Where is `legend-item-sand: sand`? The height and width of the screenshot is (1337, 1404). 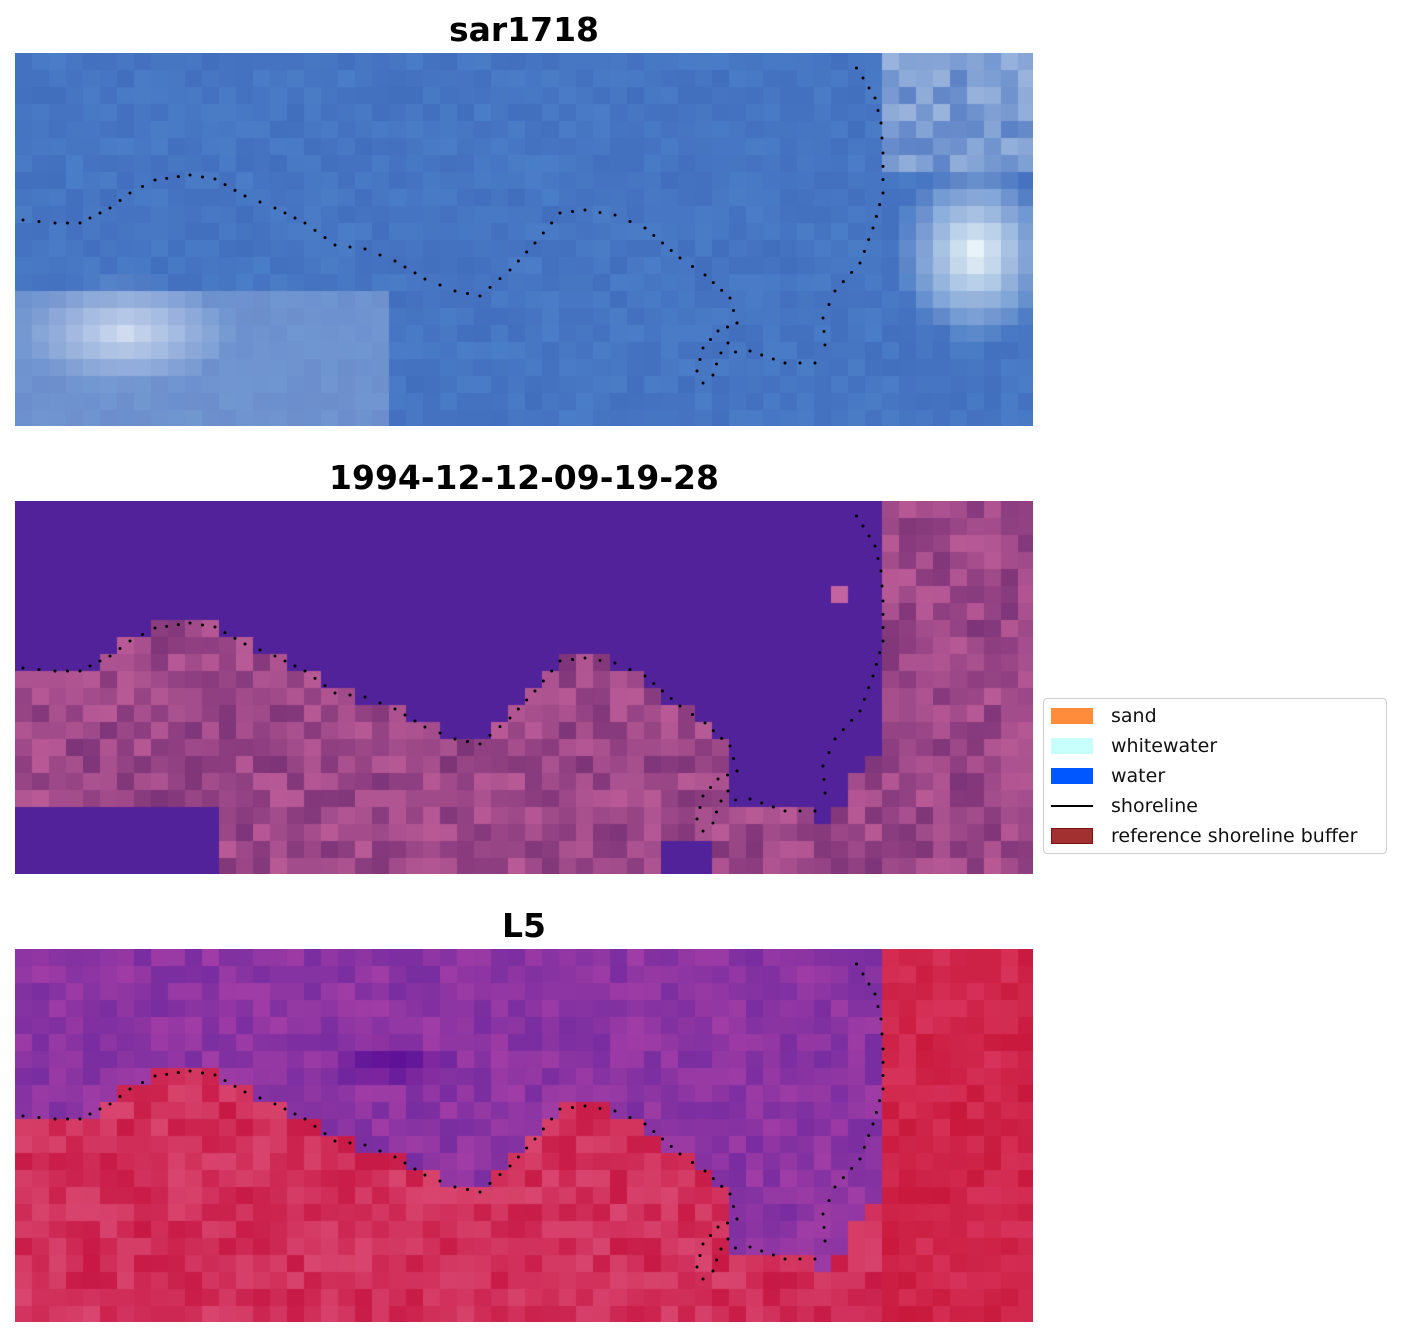 legend-item-sand: sand is located at coordinates (1104, 716).